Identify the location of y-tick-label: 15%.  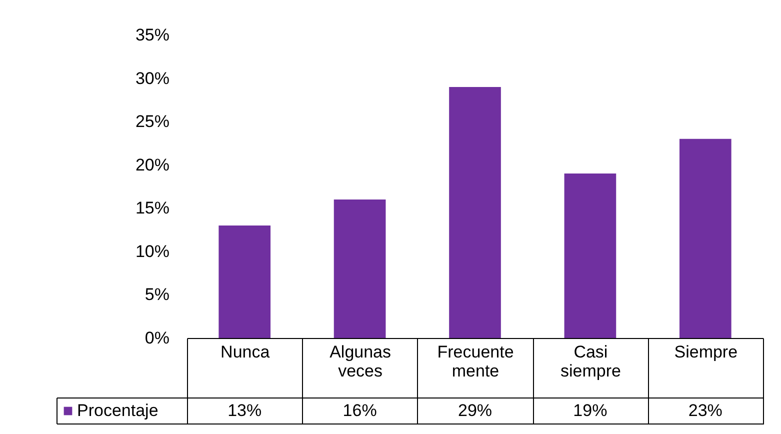
(152, 208).